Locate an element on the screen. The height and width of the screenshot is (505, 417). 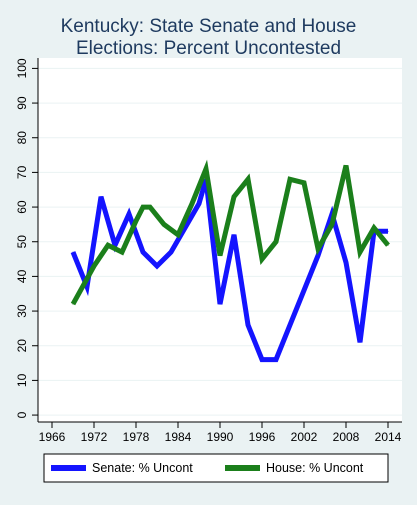
chart-title-line-2: Elections: Percent Uncontested is located at coordinates (208, 48).